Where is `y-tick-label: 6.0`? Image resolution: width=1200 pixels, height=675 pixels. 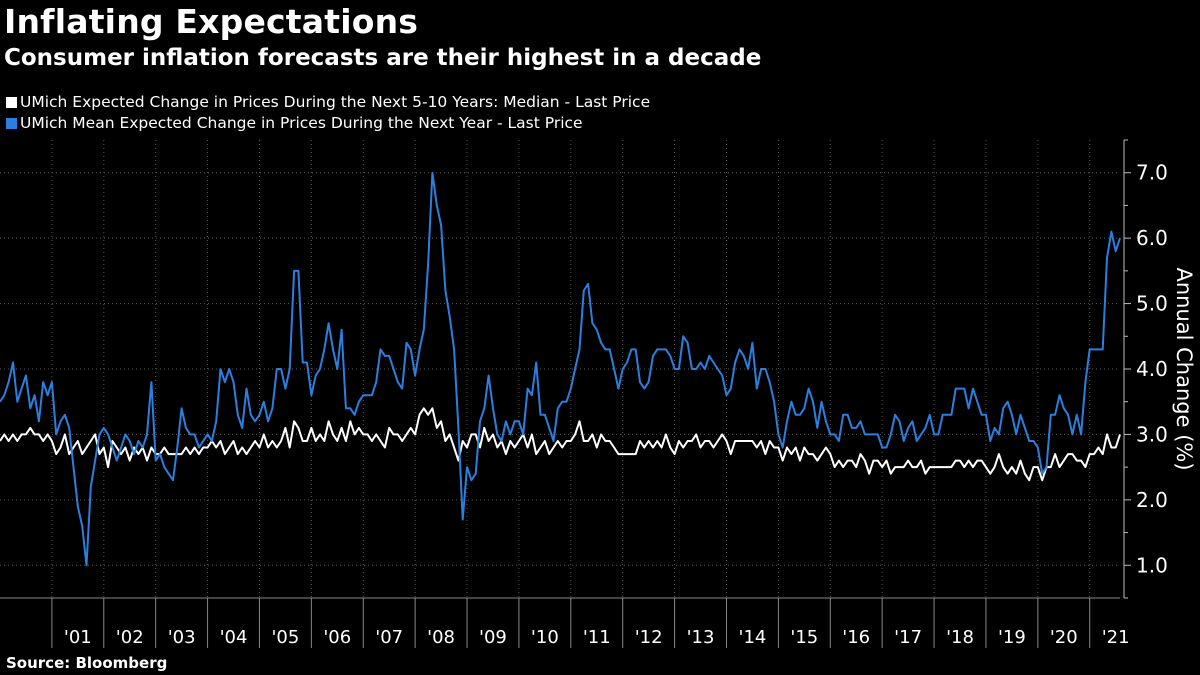
y-tick-label: 6.0 is located at coordinates (1152, 238).